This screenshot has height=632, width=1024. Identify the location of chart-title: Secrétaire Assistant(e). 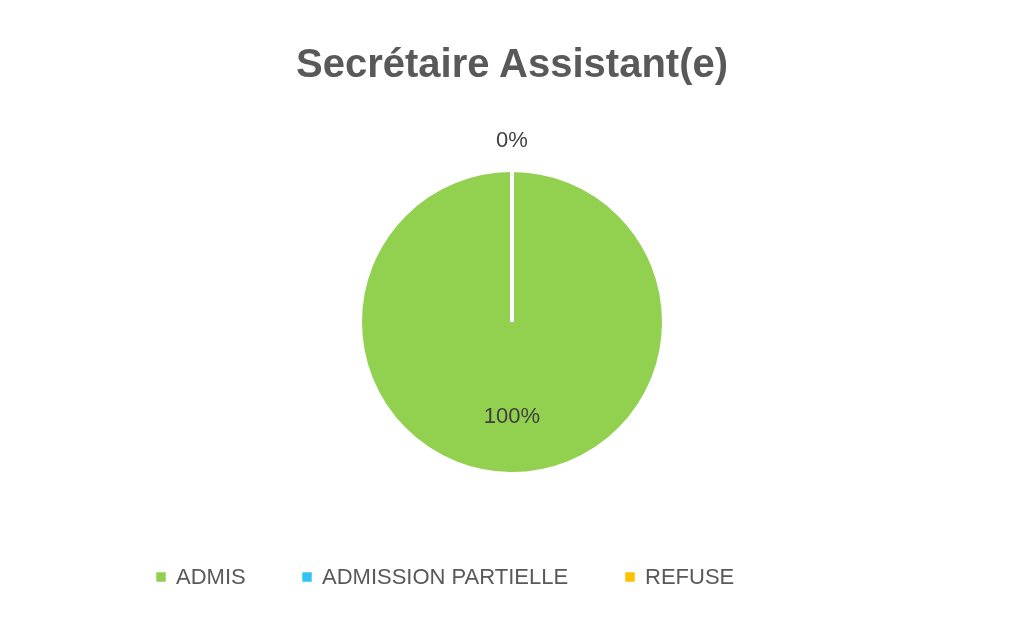
(512, 63).